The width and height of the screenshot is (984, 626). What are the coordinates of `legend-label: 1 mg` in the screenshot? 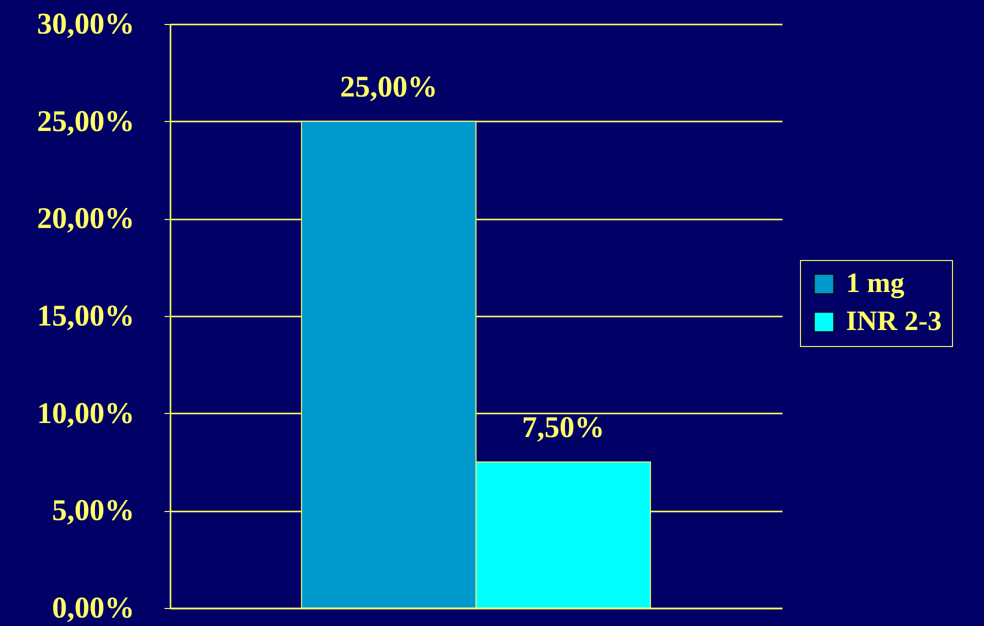 It's located at (875, 283).